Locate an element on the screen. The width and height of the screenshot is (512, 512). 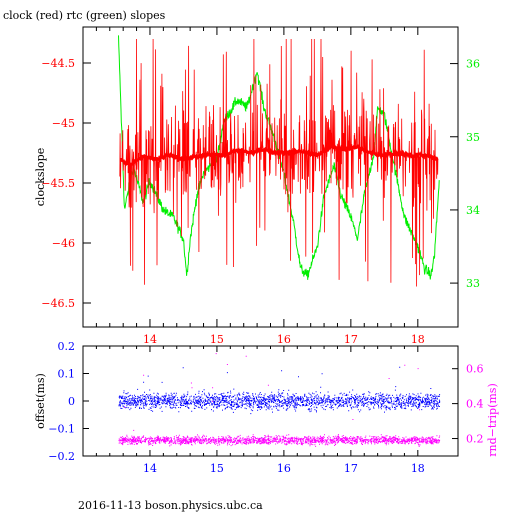
chart-title: clock (red) rtc (green) slopes is located at coordinates (84, 15).